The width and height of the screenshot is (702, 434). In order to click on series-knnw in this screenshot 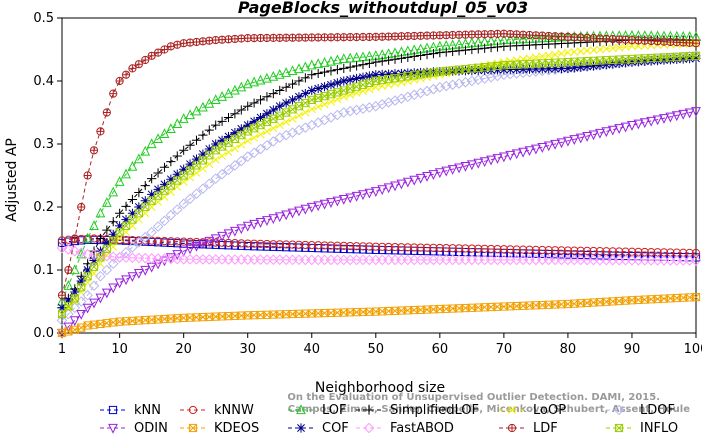, I will do `click(379, 246)`.